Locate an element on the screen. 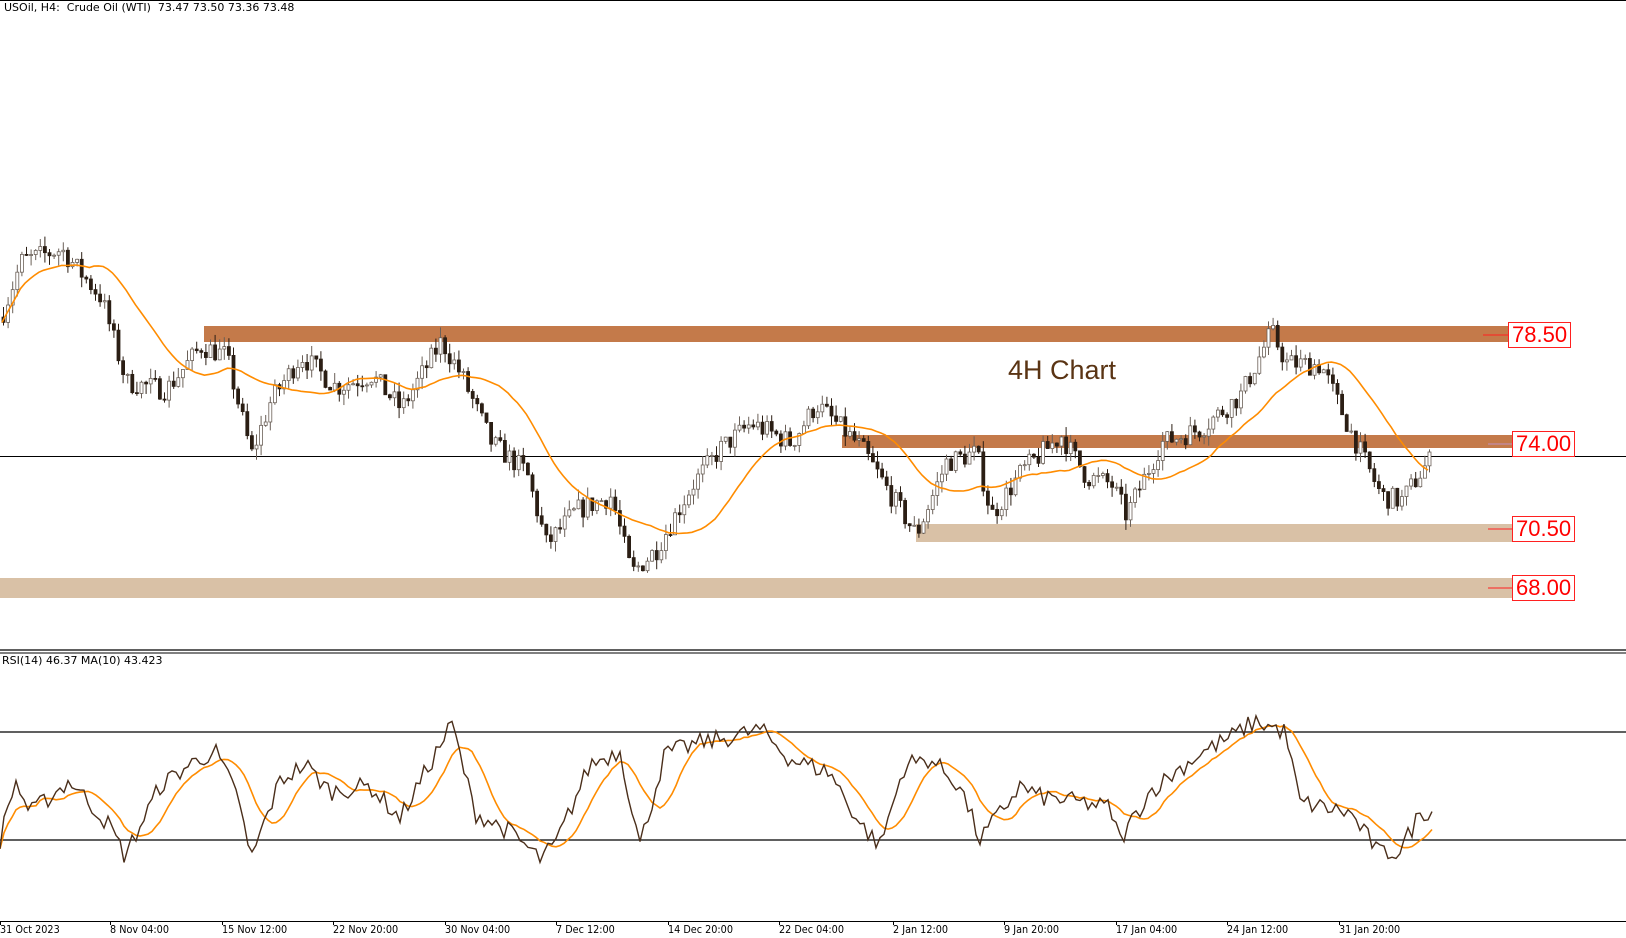 The image size is (1626, 938). time-label: 24 Jan 12:00 is located at coordinates (1258, 930).